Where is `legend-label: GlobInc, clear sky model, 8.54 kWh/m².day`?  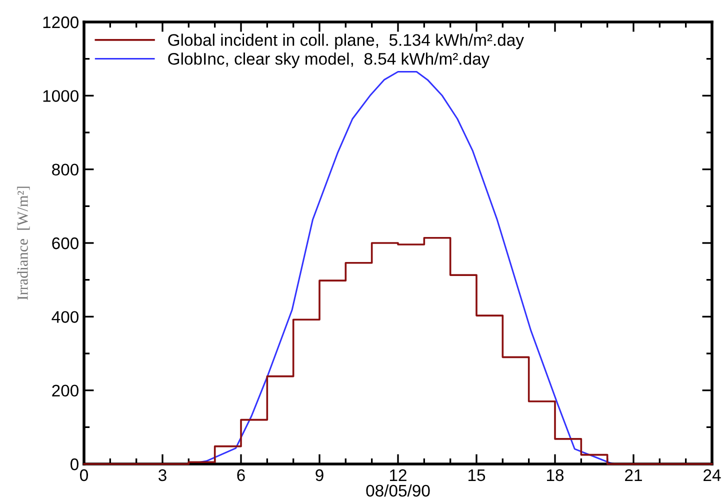 legend-label: GlobInc, clear sky model, 8.54 kWh/m².day is located at coordinates (329, 60).